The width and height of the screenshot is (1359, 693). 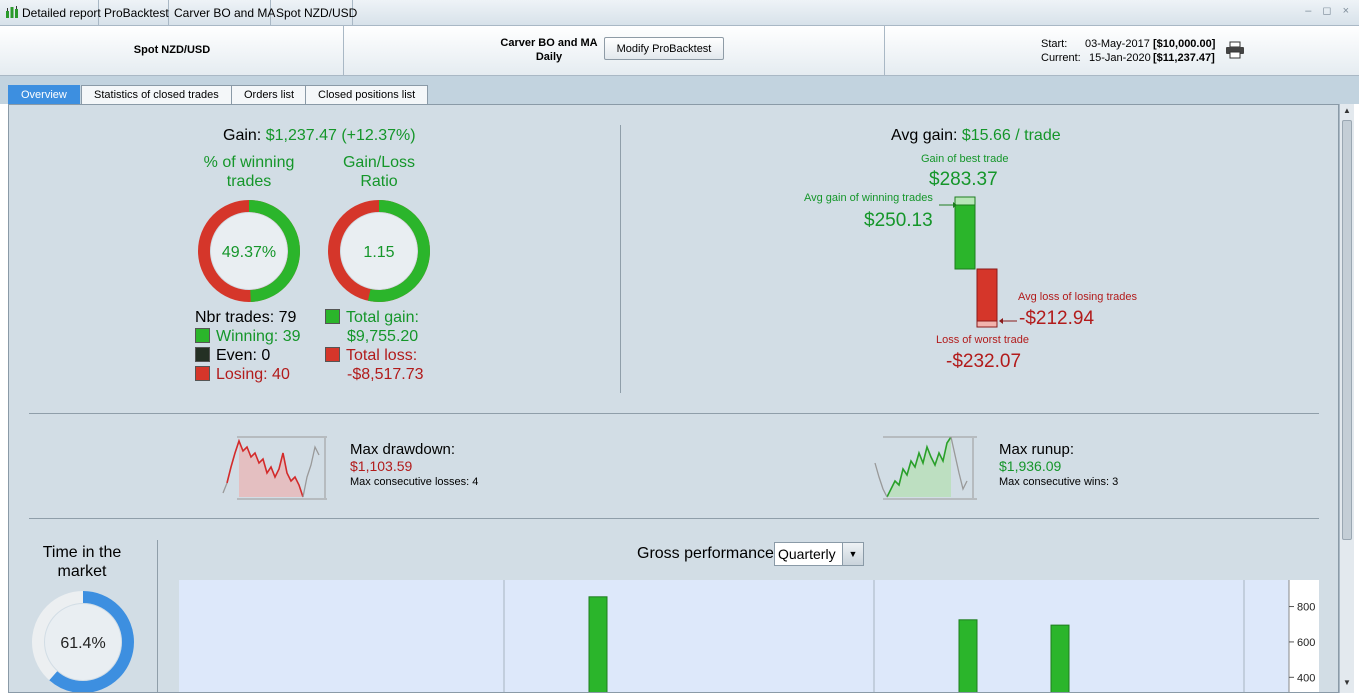 What do you see at coordinates (253, 374) in the screenshot?
I see `losing-count: Losing: 40` at bounding box center [253, 374].